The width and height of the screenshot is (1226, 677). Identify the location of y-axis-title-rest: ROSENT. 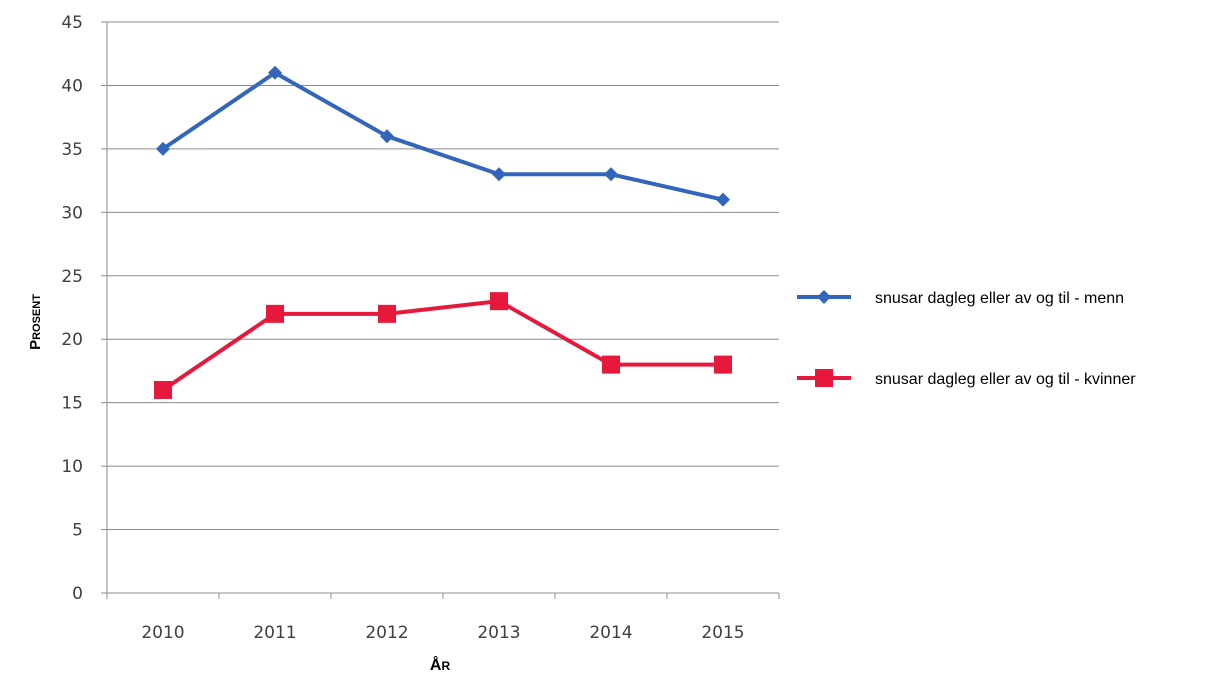
(37, 317).